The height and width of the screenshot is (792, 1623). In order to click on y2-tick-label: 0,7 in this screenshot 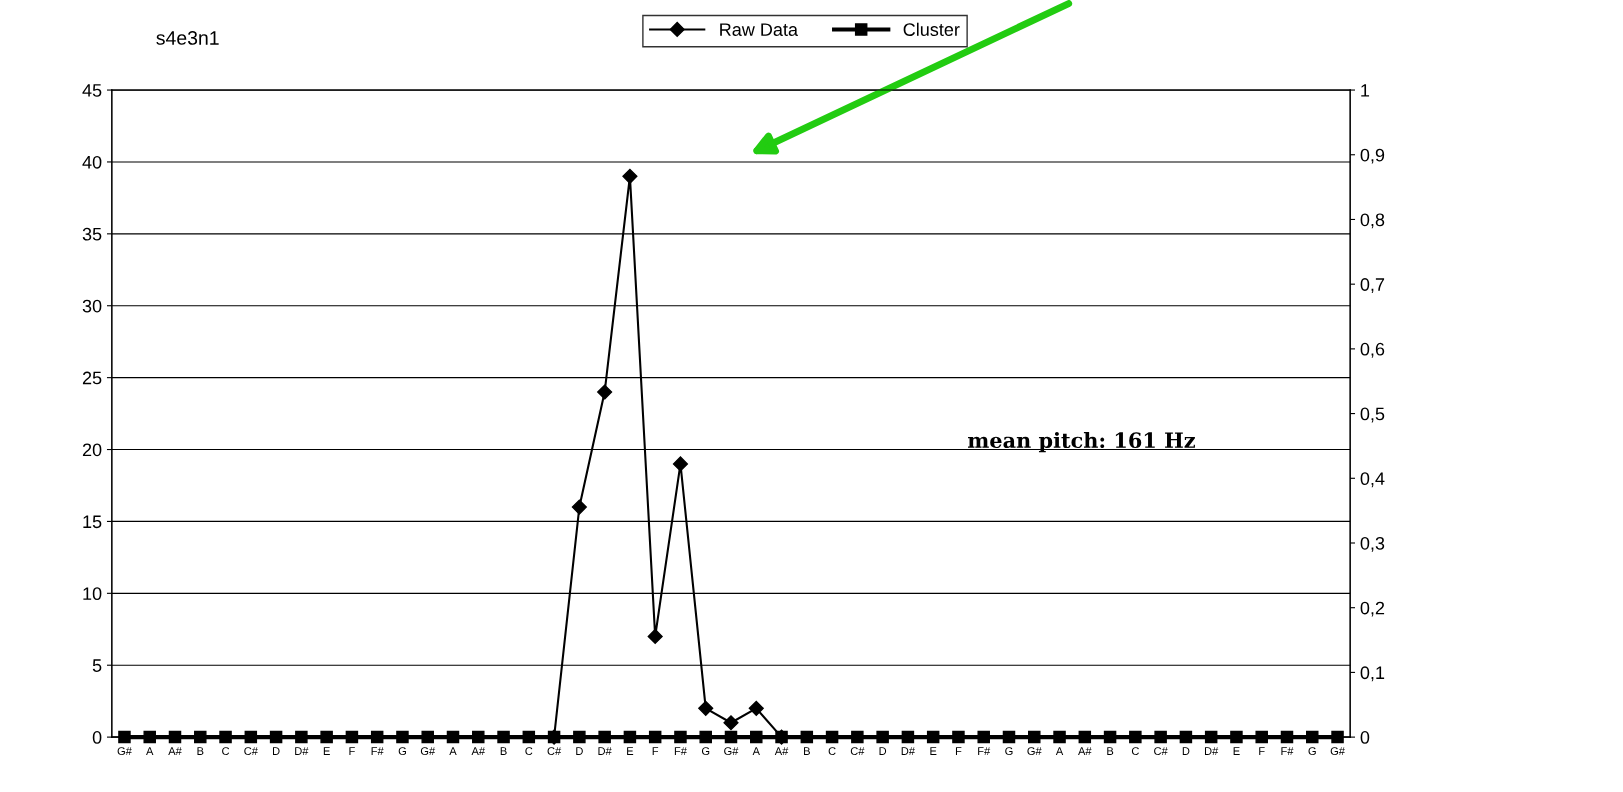, I will do `click(1372, 286)`.